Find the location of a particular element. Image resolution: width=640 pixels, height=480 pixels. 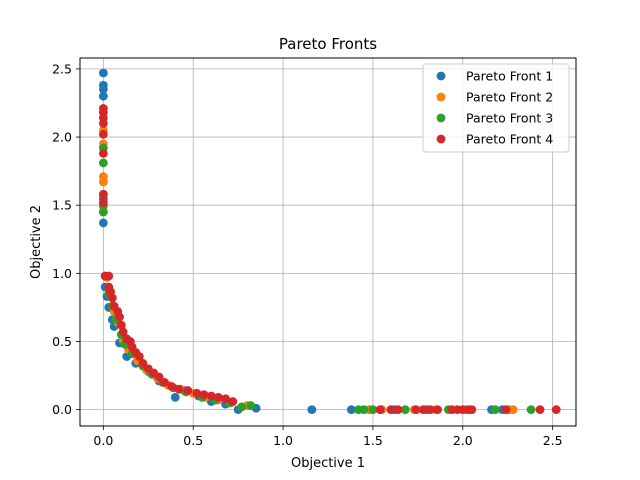

y-tick-label: 0.5 is located at coordinates (62, 341).